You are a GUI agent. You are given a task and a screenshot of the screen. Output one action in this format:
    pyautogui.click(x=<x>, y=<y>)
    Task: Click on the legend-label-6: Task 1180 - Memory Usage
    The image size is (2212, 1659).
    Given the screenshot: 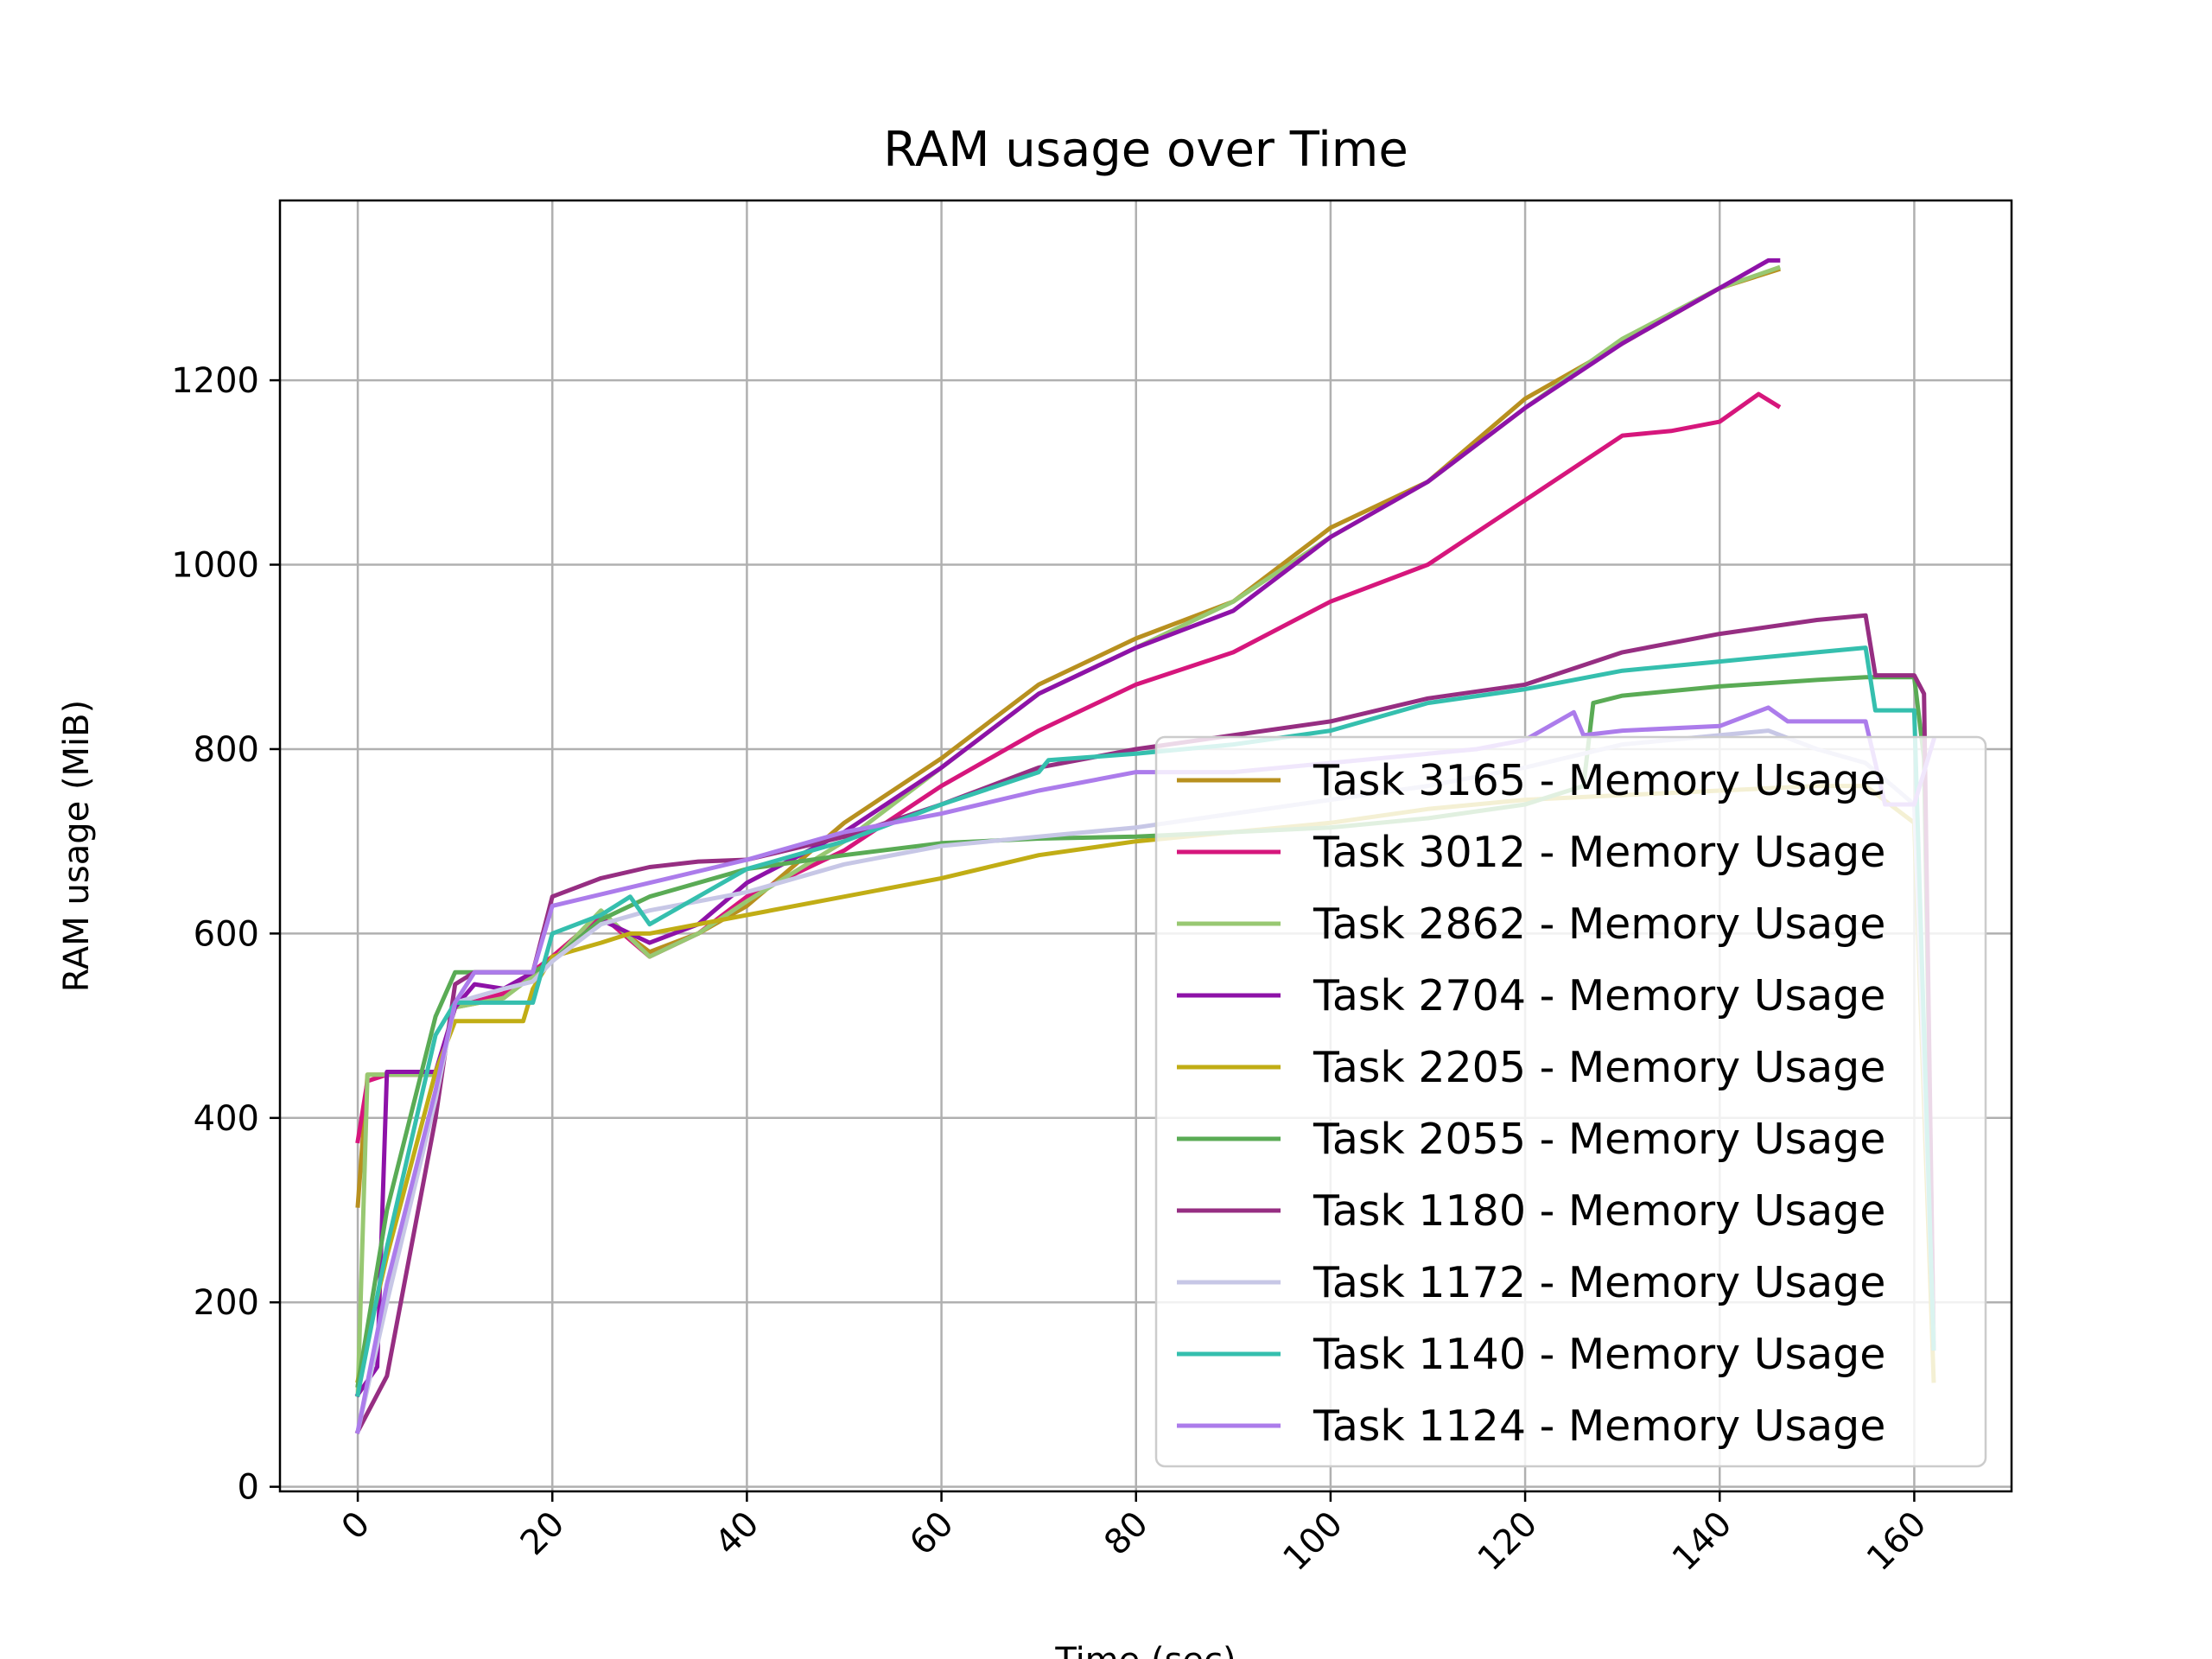 What is the action you would take?
    pyautogui.click(x=1599, y=1211)
    